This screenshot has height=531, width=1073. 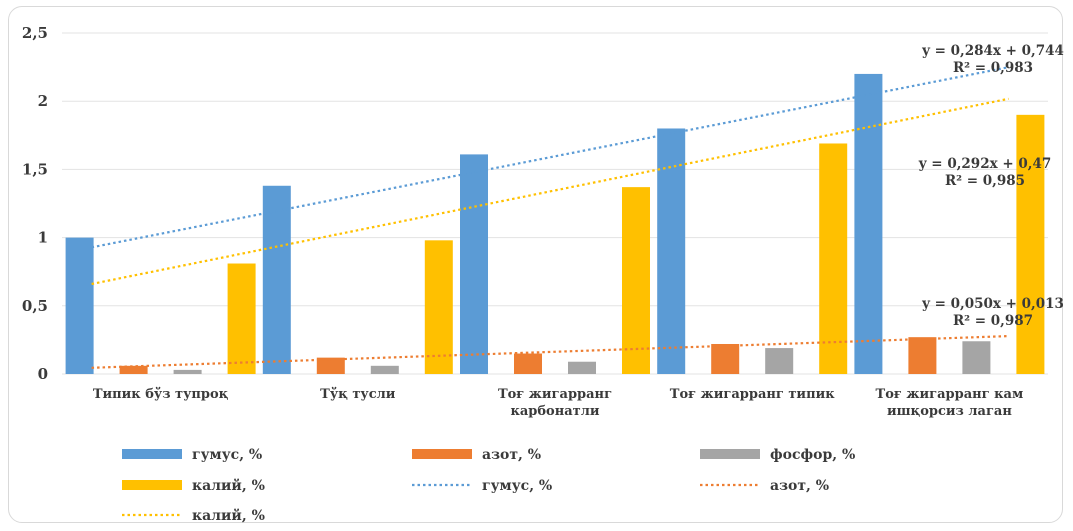 I want to click on y-tick-label: 0,5, so click(x=35, y=306).